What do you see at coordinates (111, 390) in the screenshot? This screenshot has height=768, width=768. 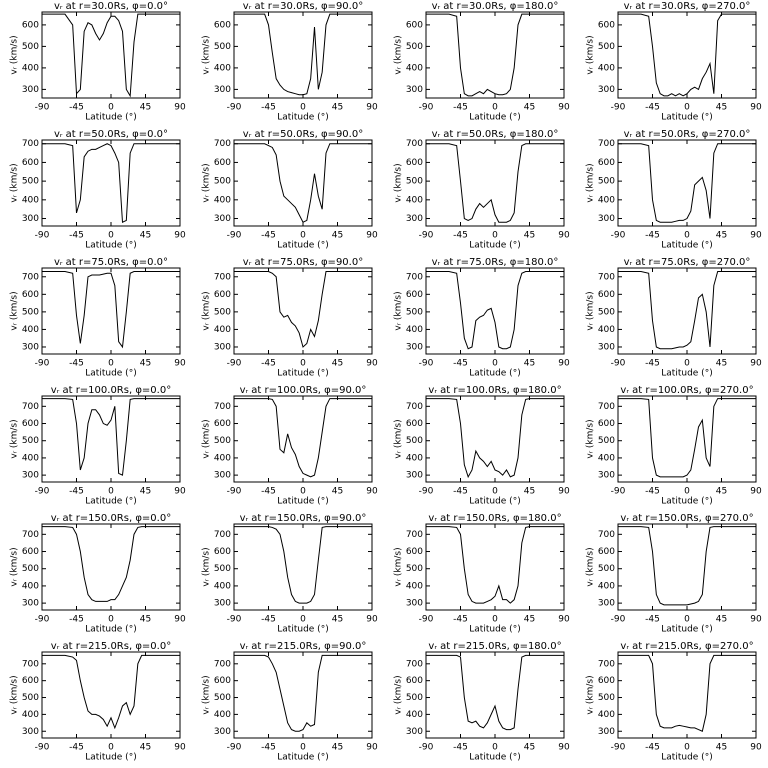 I see `chart-title: vᵣ at r=100.0Rs, φ=0.0°` at bounding box center [111, 390].